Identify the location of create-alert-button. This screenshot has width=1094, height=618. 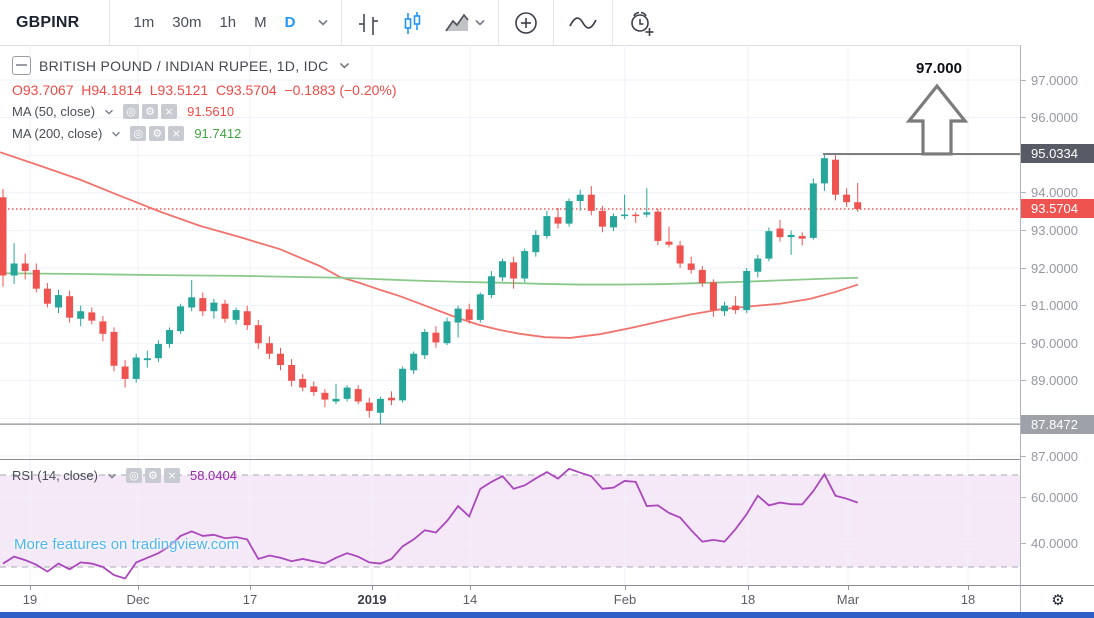
(641, 22).